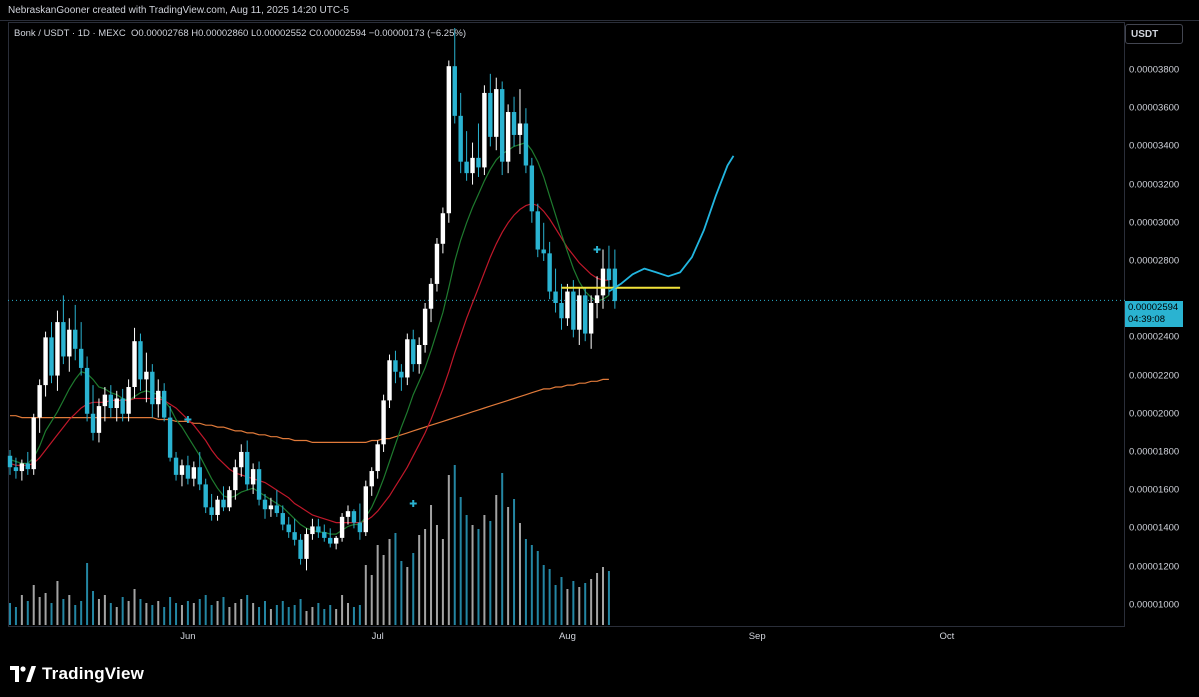 Image resolution: width=1199 pixels, height=697 pixels. I want to click on price-tick-label: 0.00001600, so click(1154, 490).